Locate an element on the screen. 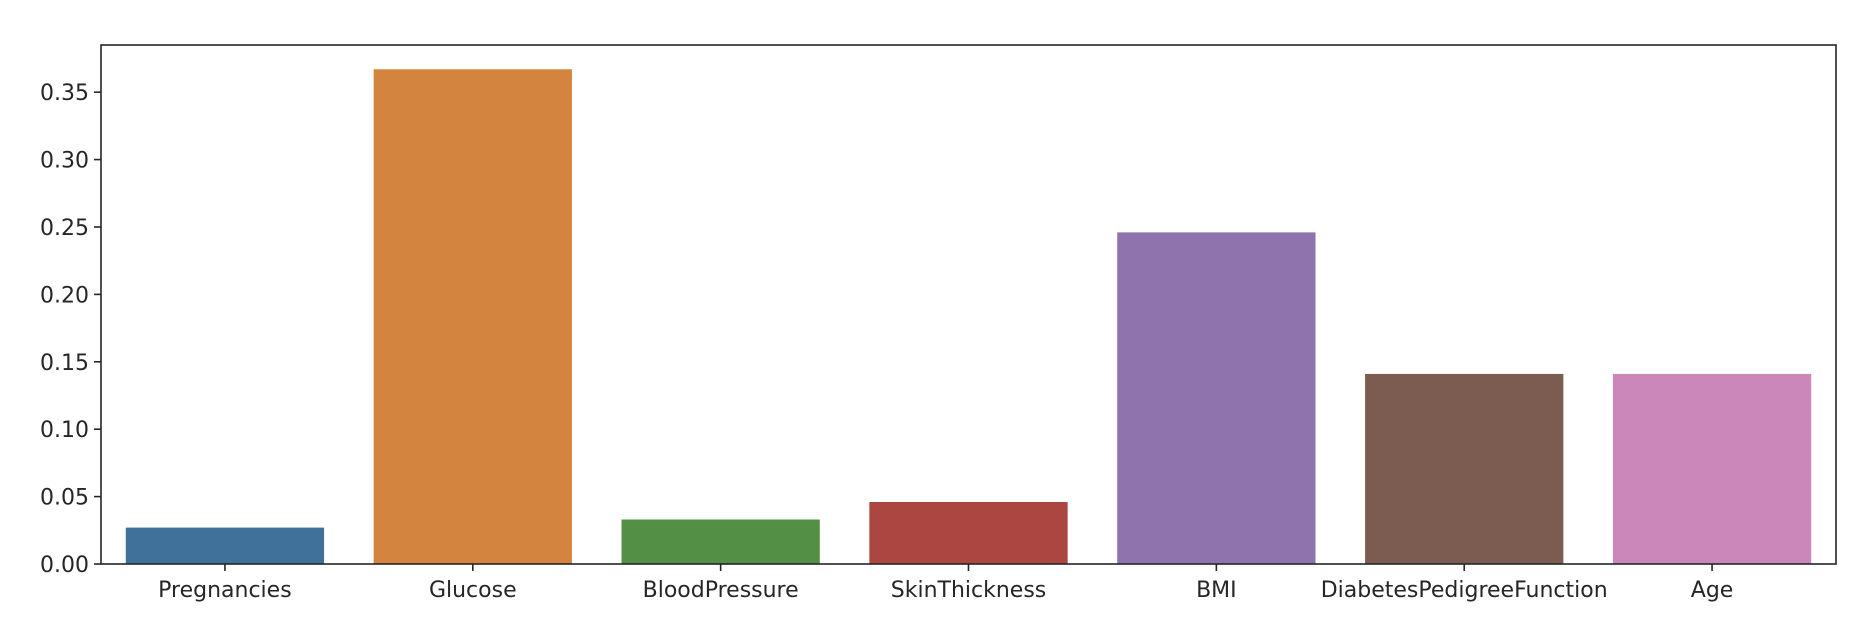 This screenshot has width=1868, height=622. y-tick-label: 0.25 is located at coordinates (64, 228).